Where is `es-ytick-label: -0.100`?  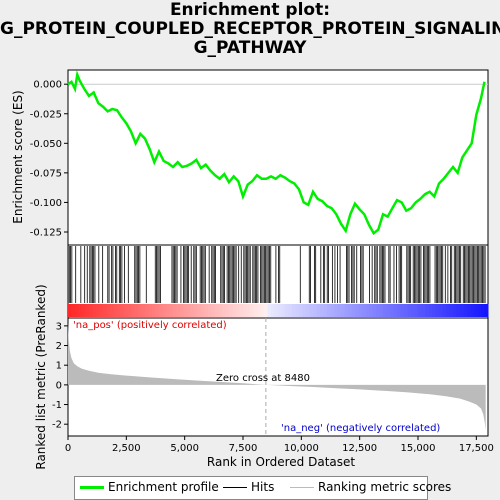
es-ytick-label: -0.100 is located at coordinates (46, 203).